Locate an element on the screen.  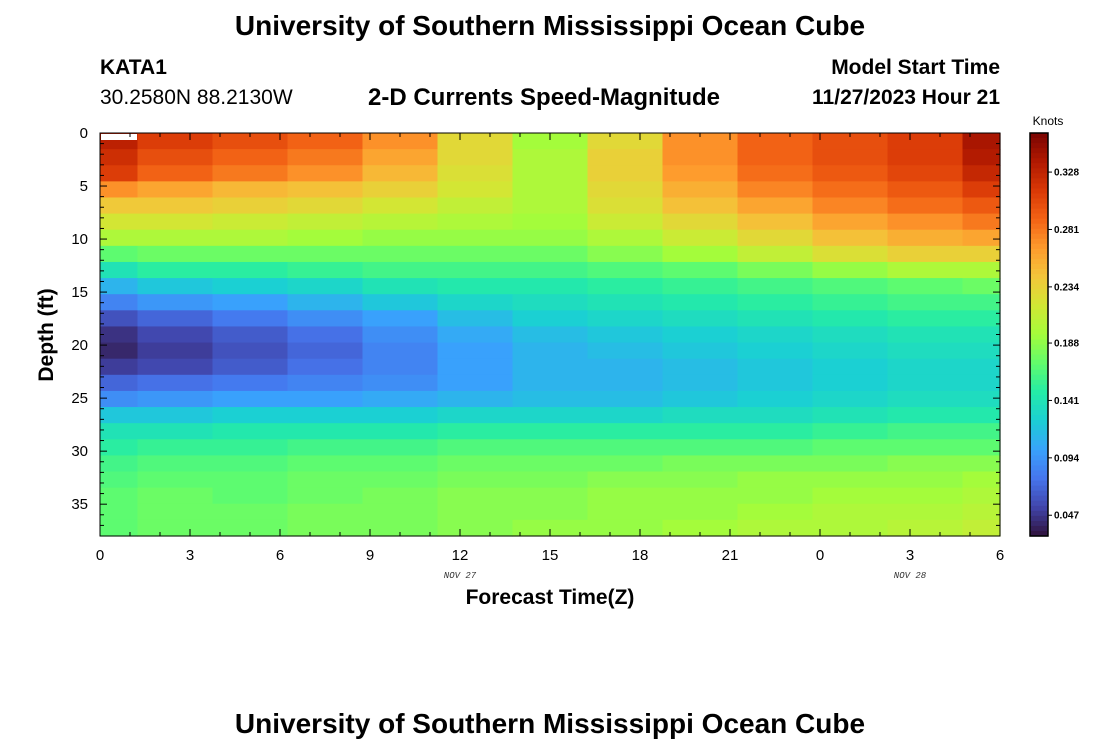
x-tick-label: 21 is located at coordinates (730, 555).